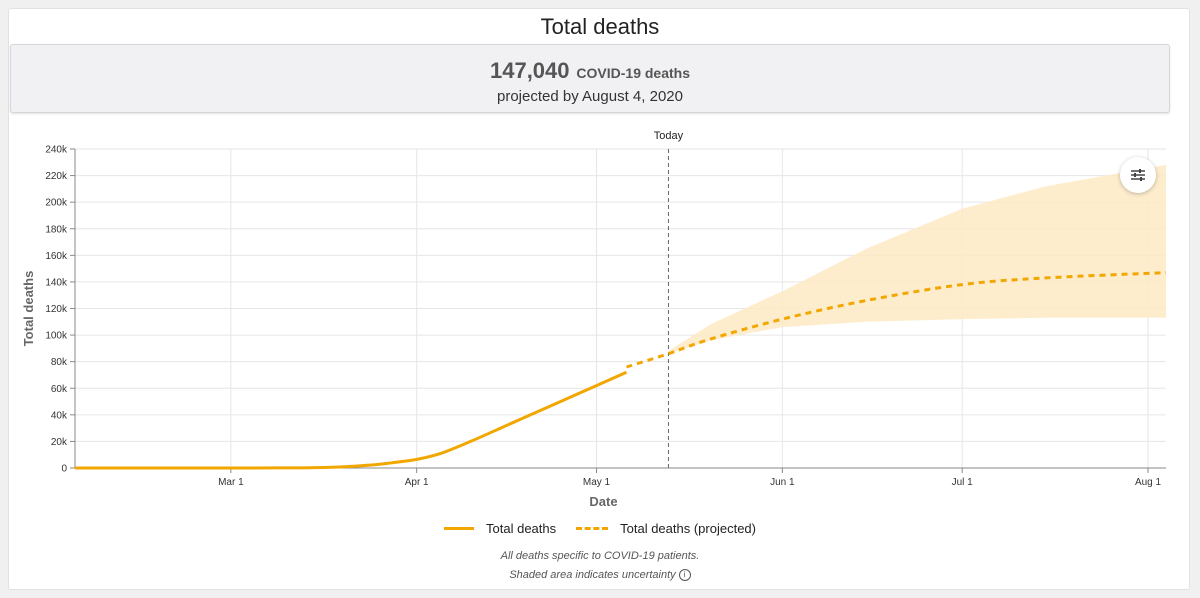  Describe the element at coordinates (56, 229) in the screenshot. I see `y-tick-label: 180k` at that location.